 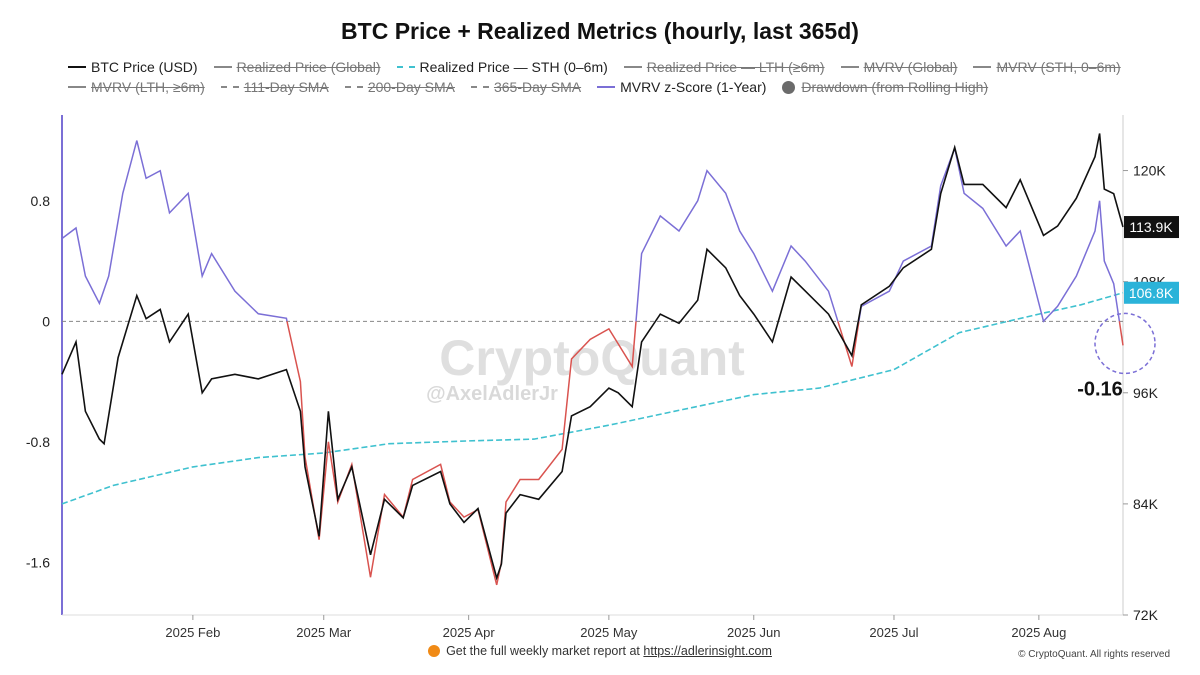 I want to click on x-tick-label: 2025 Jul, so click(x=893, y=632).